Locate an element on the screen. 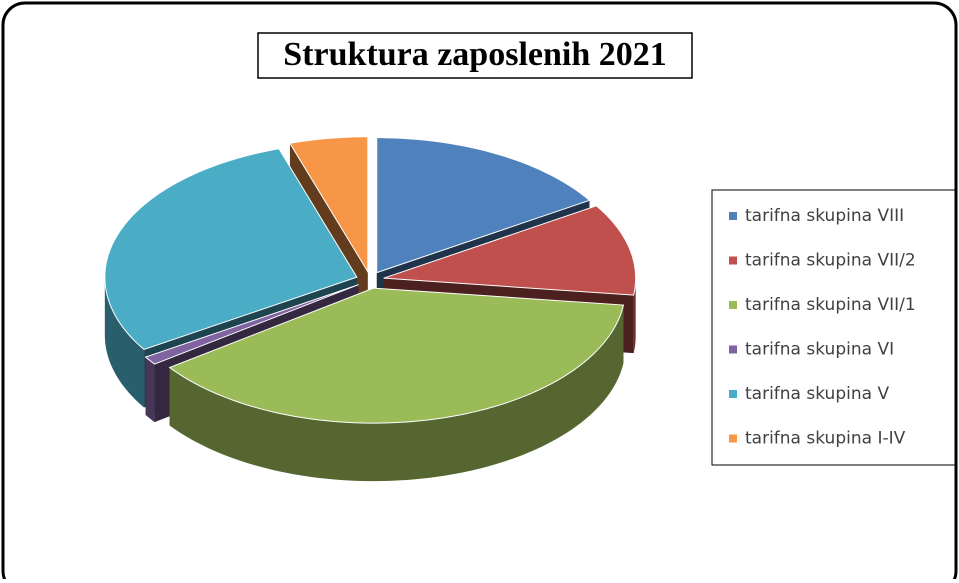 The width and height of the screenshot is (959, 583). title-box is located at coordinates (475, 55).